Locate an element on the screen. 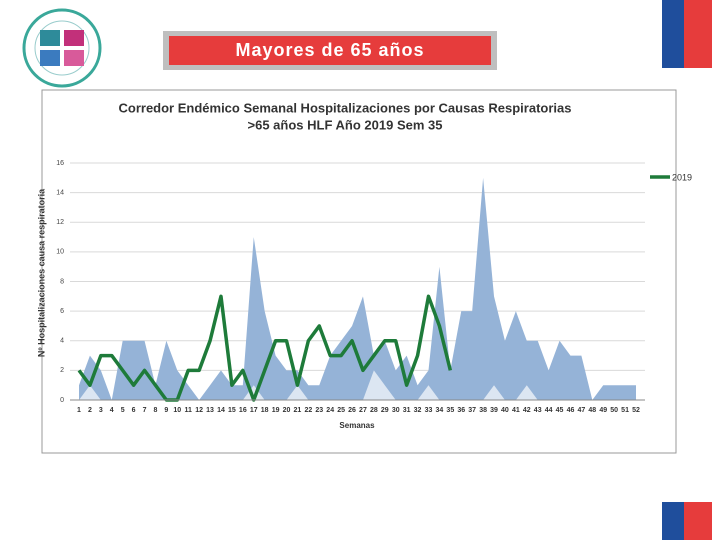 Image resolution: width=720 pixels, height=545 pixels. x-tick-label: 9 is located at coordinates (166, 410).